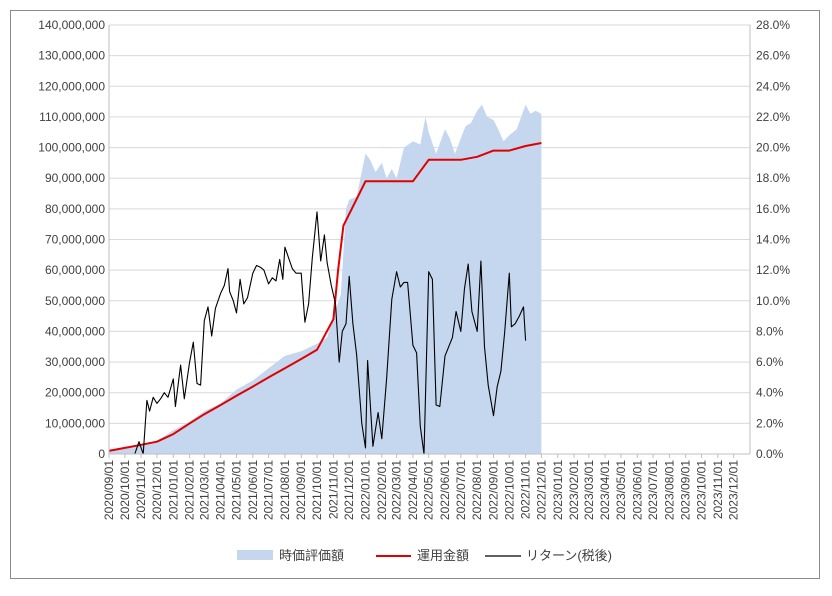 Image resolution: width=832 pixels, height=596 pixels. What do you see at coordinates (190, 490) in the screenshot?
I see `x-tick-label: 2021/02/01` at bounding box center [190, 490].